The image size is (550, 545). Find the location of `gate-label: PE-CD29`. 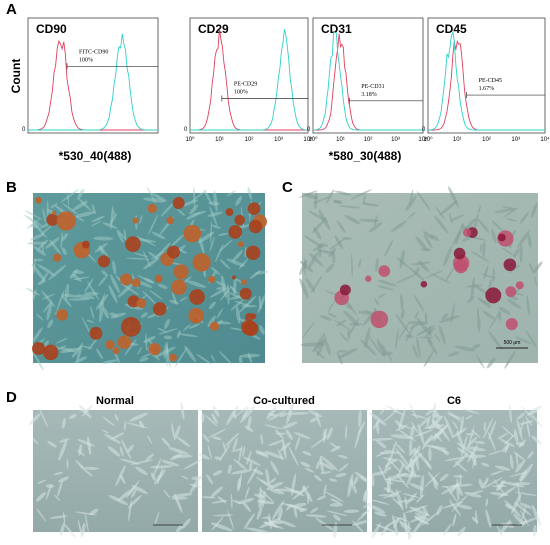

gate-label: PE-CD29 is located at coordinates (245, 85).